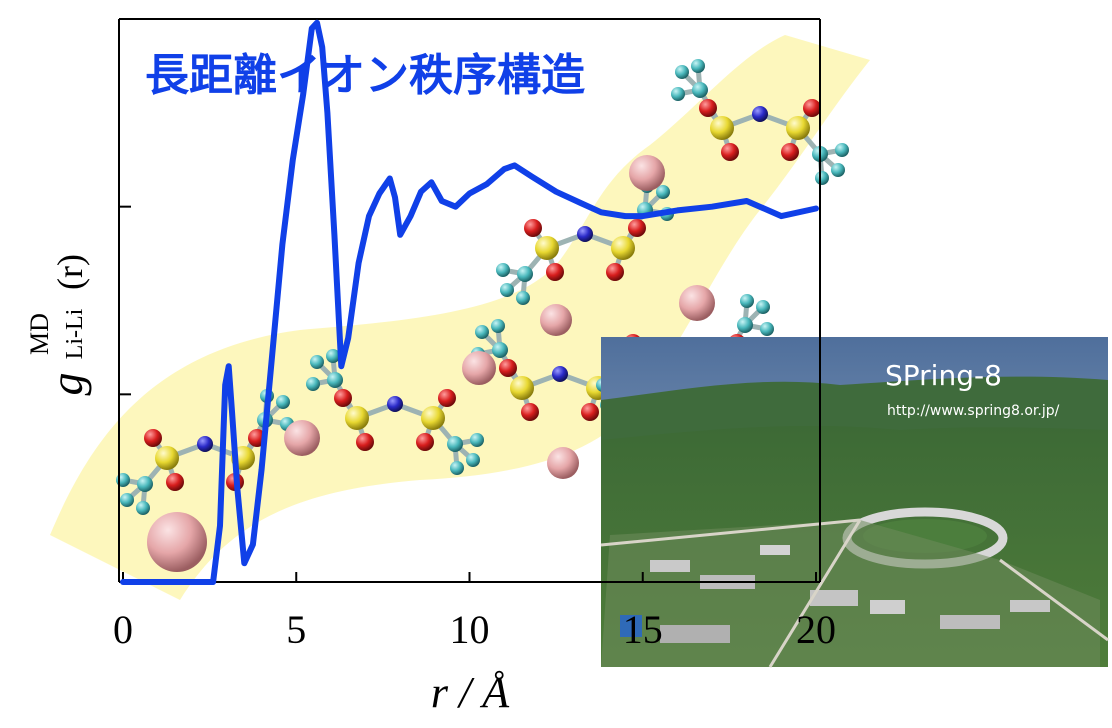  I want to click on y-label-superscript: MD, so click(39, 334).